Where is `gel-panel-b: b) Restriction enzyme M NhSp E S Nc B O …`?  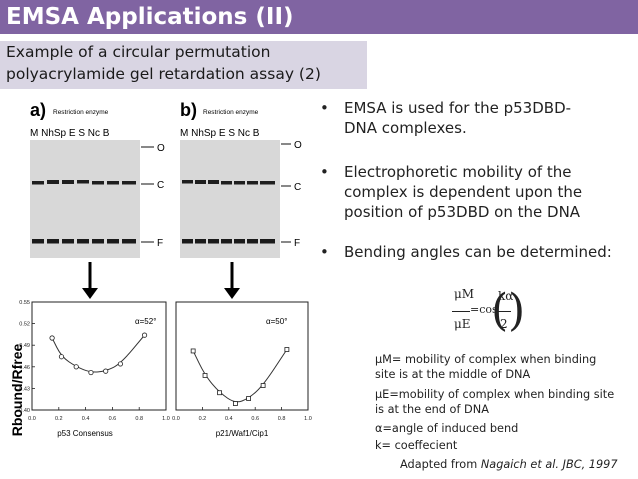 gel-panel-b: b) Restriction enzyme M NhSp E S Nc B O … is located at coordinates (241, 179).